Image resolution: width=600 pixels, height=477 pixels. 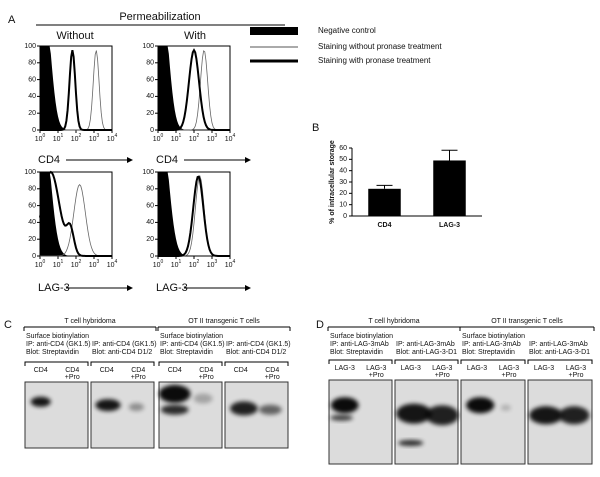 I want to click on blot-label: Blot: Streptavidin, so click(x=488, y=352).